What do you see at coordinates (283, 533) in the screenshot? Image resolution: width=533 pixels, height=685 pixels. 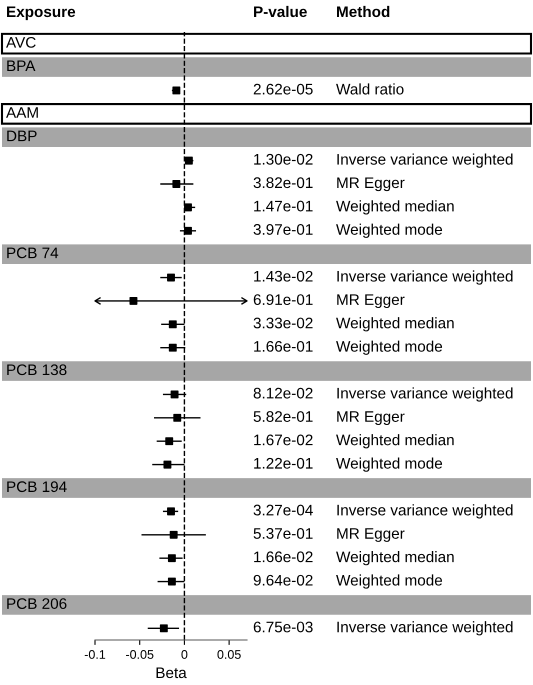 I see `text: 5.37e-01` at bounding box center [283, 533].